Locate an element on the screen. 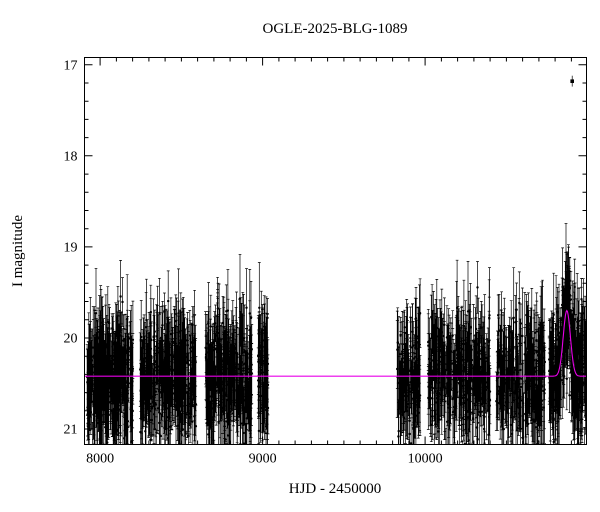 The image size is (600, 512). model-line is located at coordinates (335, 343).